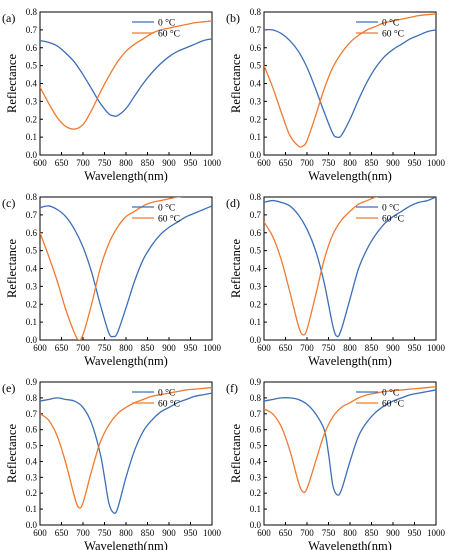 The image size is (451, 550). Describe the element at coordinates (8, 18) in the screenshot. I see `panel-label: (a)` at that location.